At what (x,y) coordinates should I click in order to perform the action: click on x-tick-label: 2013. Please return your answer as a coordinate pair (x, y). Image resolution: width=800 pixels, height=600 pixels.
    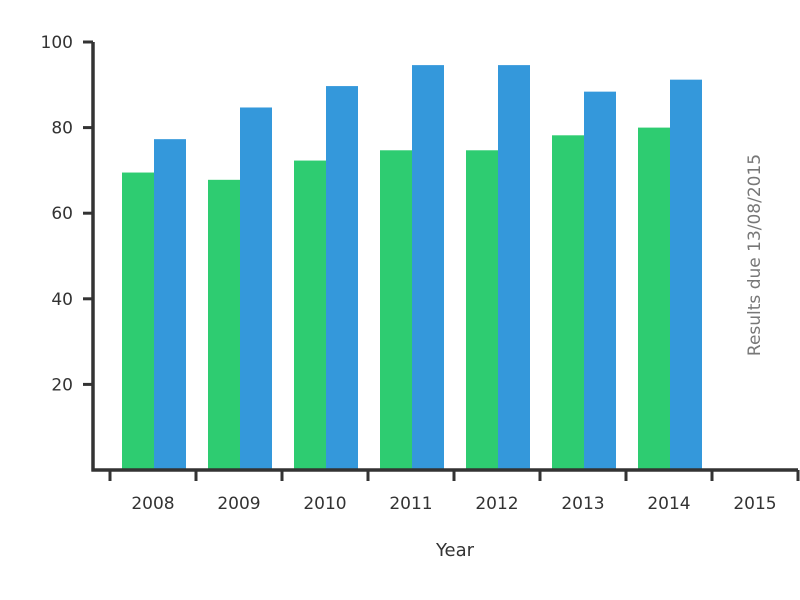
    Looking at the image, I should click on (582, 504).